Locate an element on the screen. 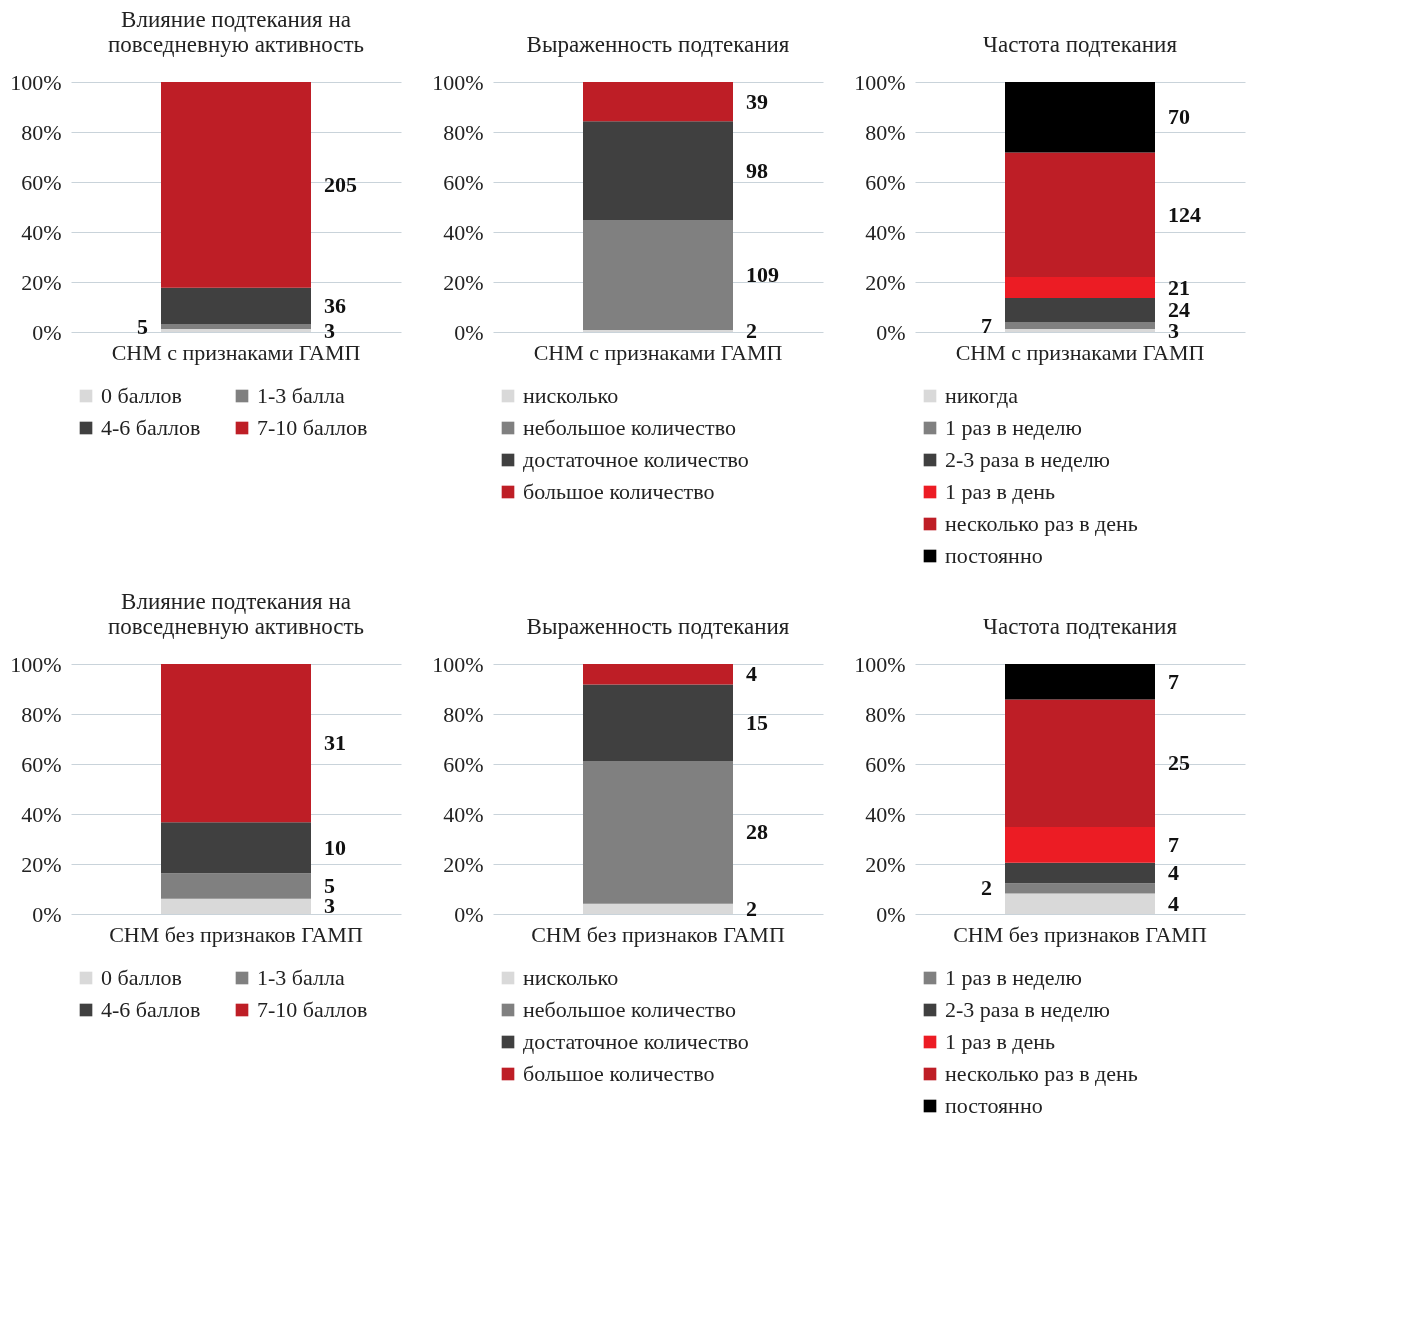 Image resolution: width=1403 pixels, height=1329 pixels. legend-label: несколько раз в день is located at coordinates (1041, 1073).